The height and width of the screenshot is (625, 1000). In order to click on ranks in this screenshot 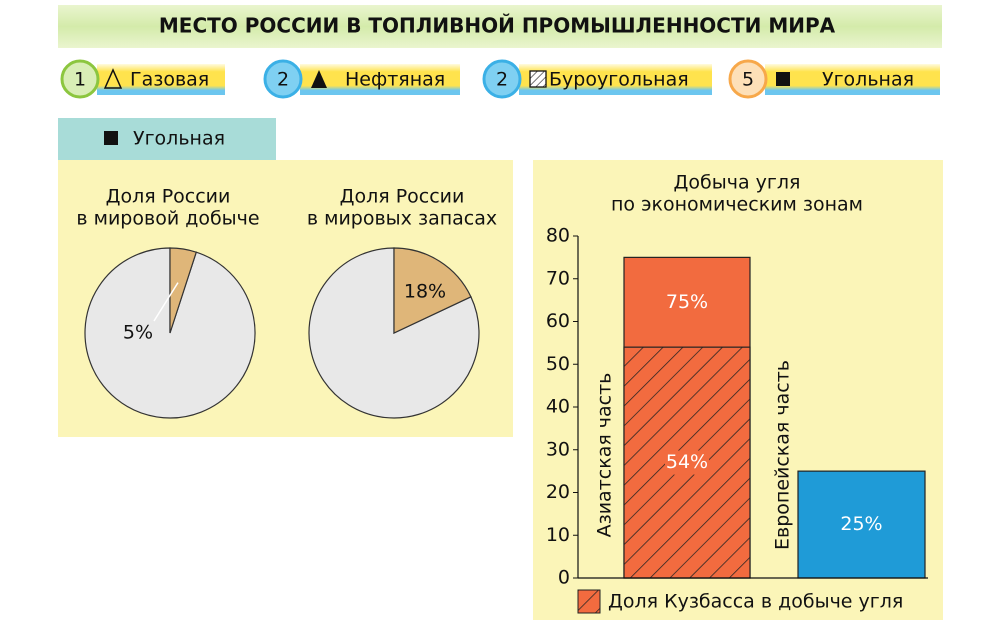, I will do `click(500, 79)`.